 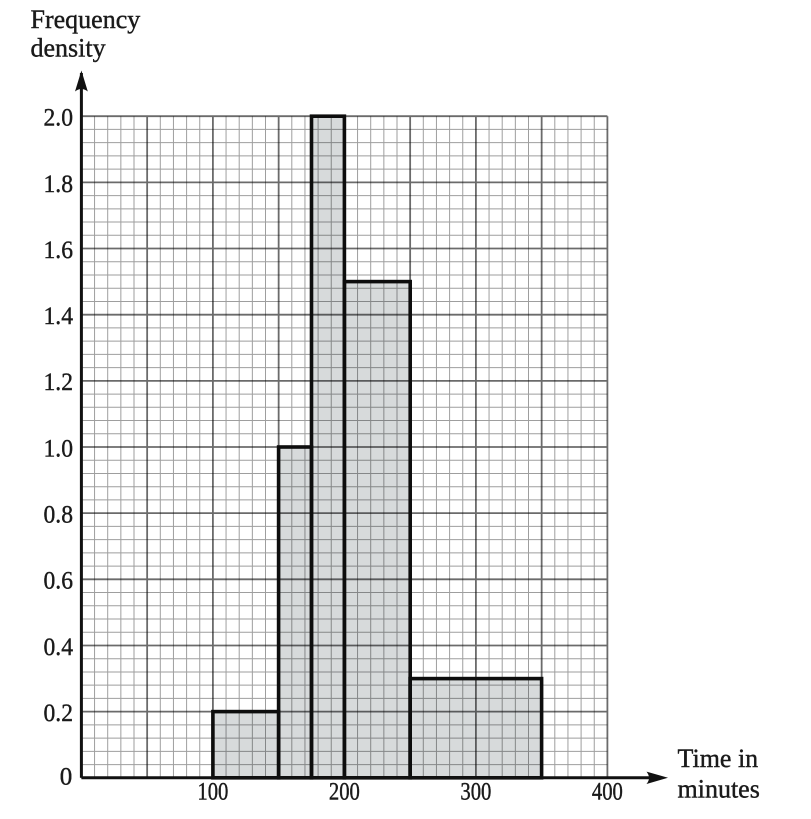 What do you see at coordinates (66, 777) in the screenshot?
I see `svg-text: 0` at bounding box center [66, 777].